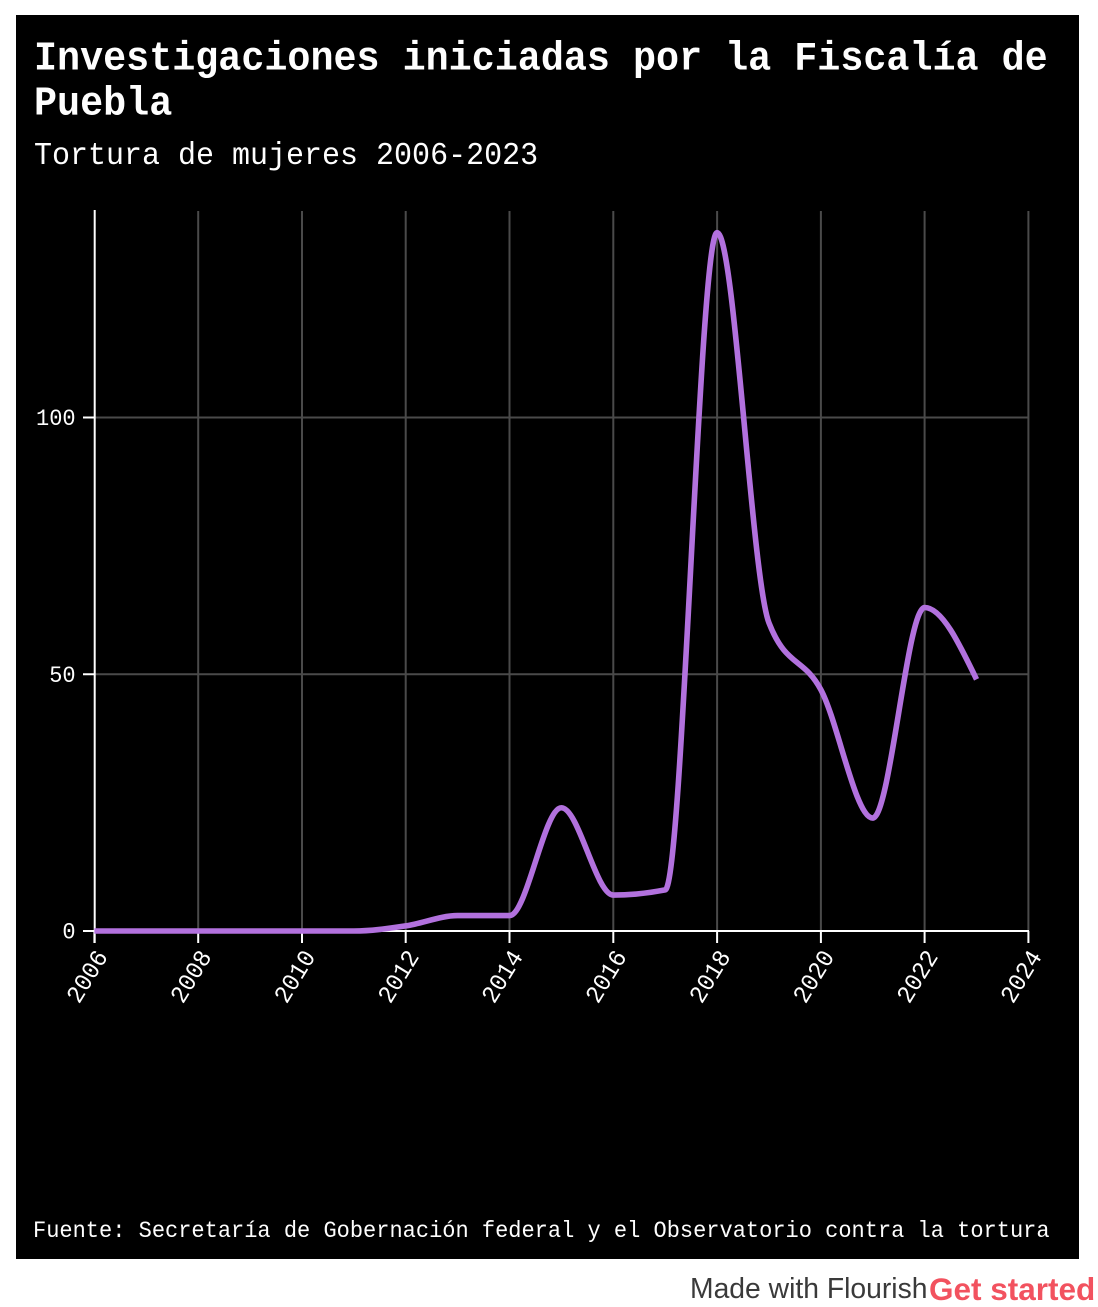 The image size is (1098, 1307). What do you see at coordinates (68, 932) in the screenshot?
I see `svg-text: 0` at bounding box center [68, 932].